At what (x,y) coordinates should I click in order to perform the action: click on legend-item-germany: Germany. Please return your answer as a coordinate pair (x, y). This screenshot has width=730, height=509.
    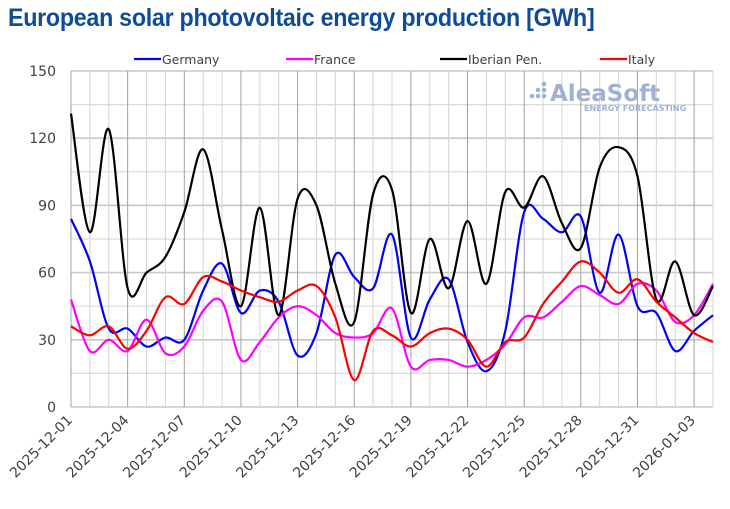
    Looking at the image, I should click on (177, 59).